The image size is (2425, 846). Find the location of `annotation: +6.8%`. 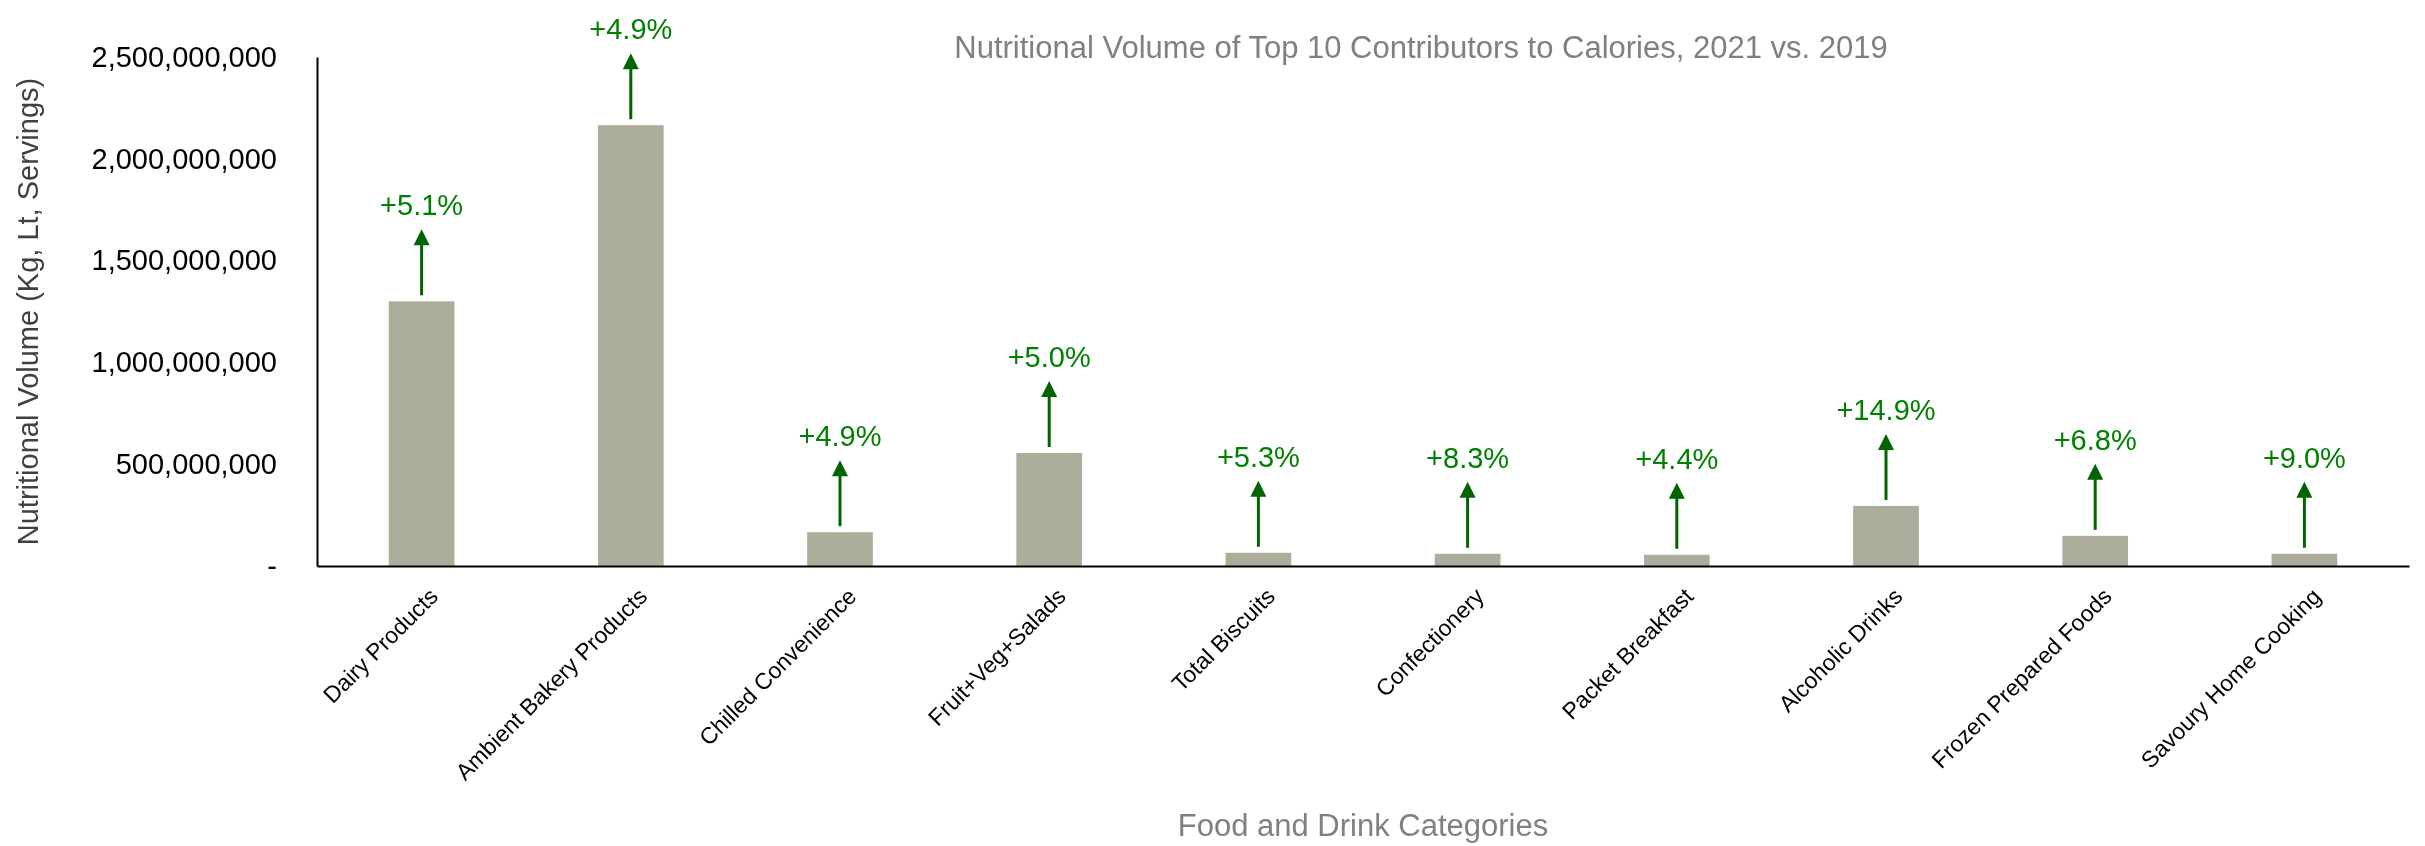

annotation: +6.8% is located at coordinates (2095, 439).